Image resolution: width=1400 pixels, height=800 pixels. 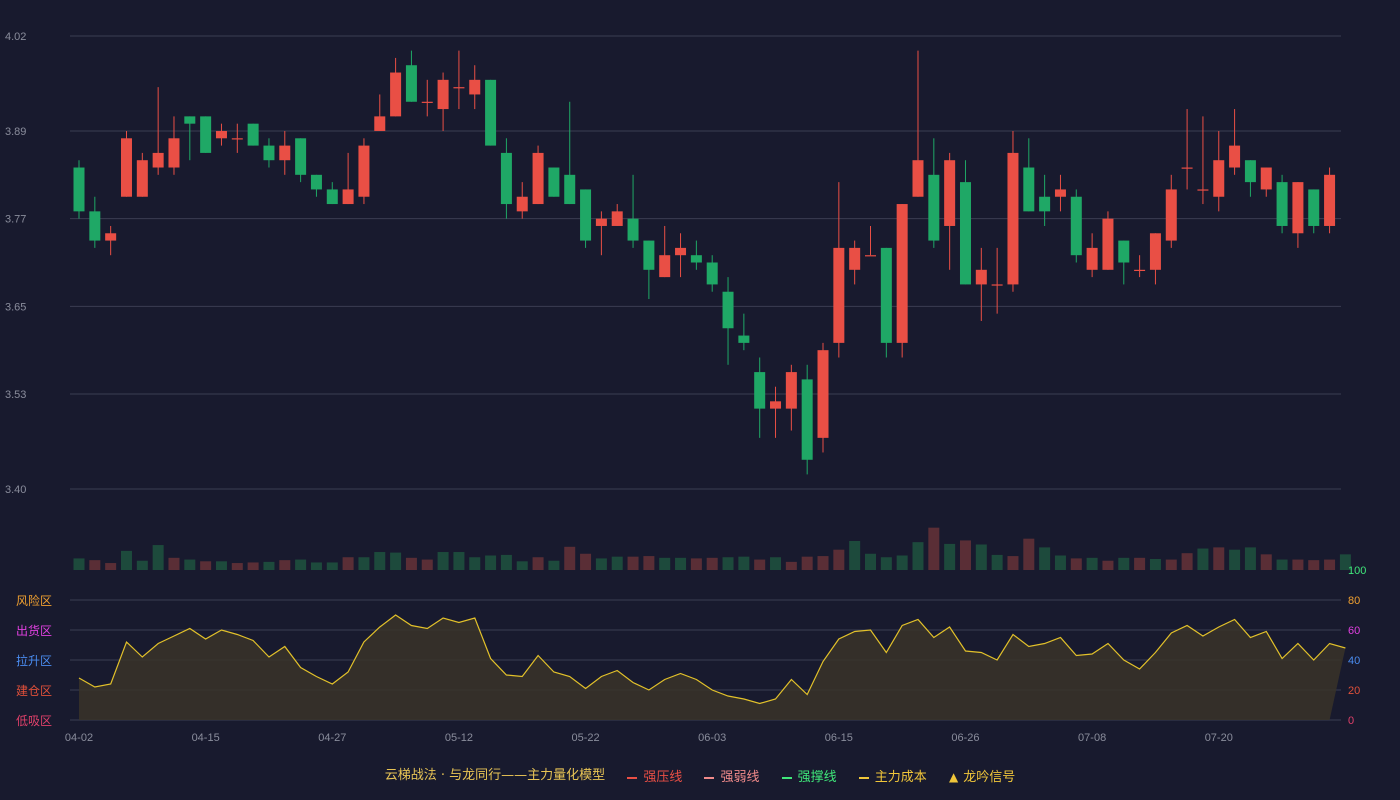 I want to click on x-tick-label: 04-02, so click(x=79, y=738).